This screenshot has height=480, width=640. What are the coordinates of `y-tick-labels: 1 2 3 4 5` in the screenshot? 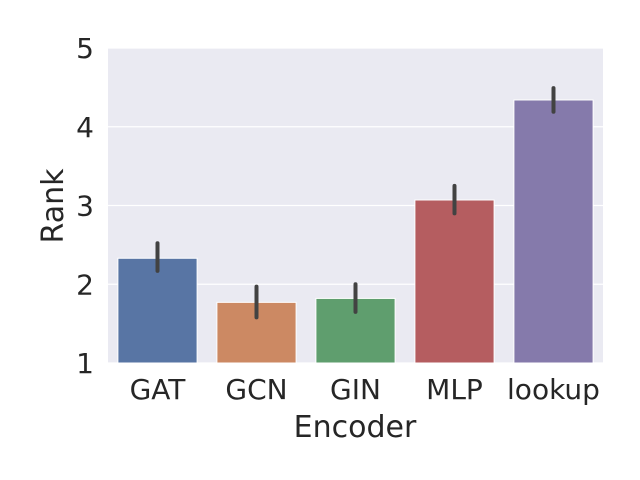 It's located at (85, 206).